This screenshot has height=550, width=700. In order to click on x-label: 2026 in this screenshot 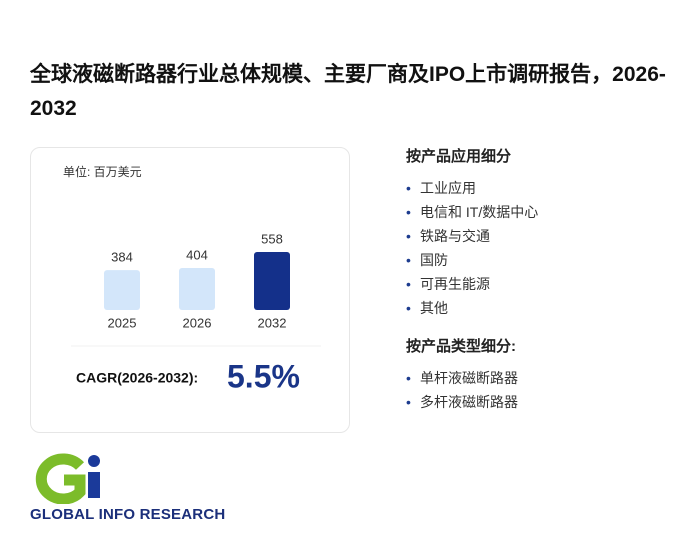, I will do `click(197, 322)`.